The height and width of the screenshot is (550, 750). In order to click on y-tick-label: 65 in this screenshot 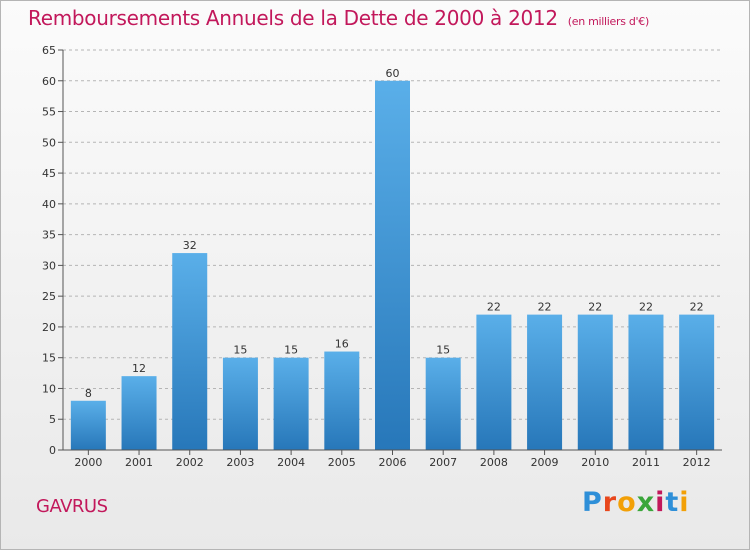, I will do `click(49, 50)`.